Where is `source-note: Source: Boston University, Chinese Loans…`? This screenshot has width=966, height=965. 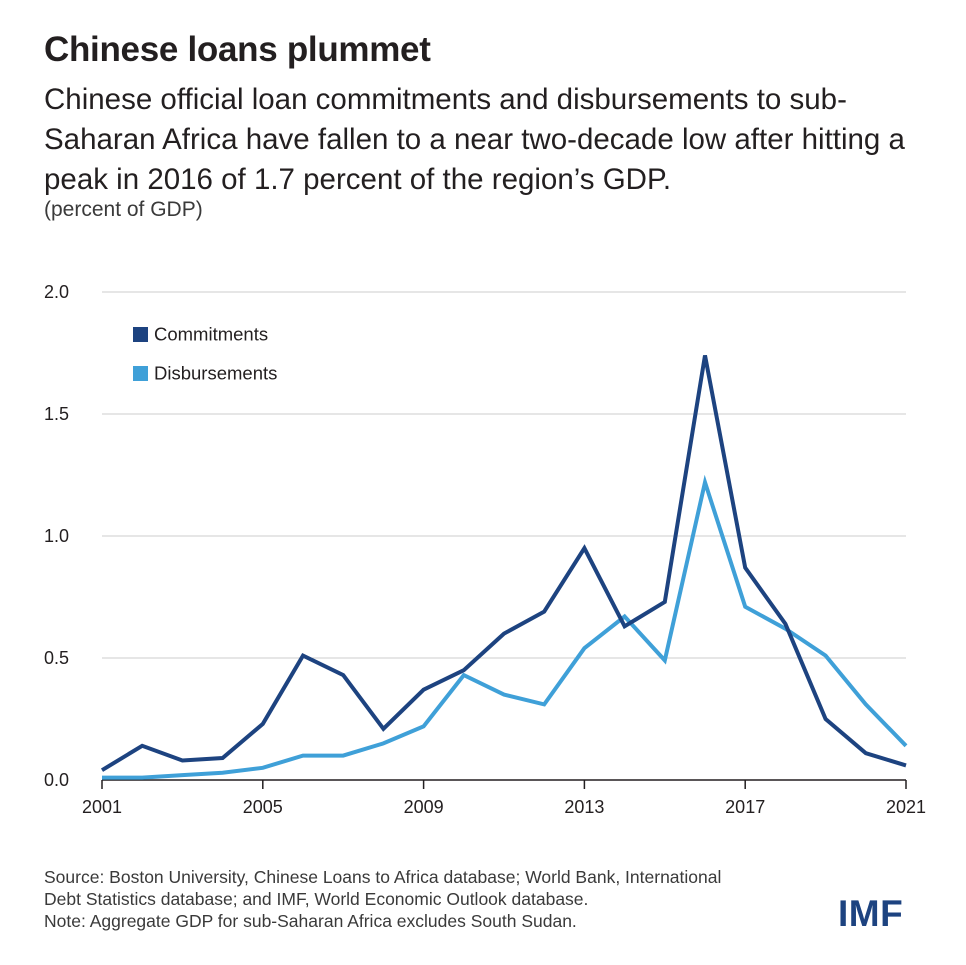 source-note: Source: Boston University, Chinese Loans… is located at coordinates (404, 899).